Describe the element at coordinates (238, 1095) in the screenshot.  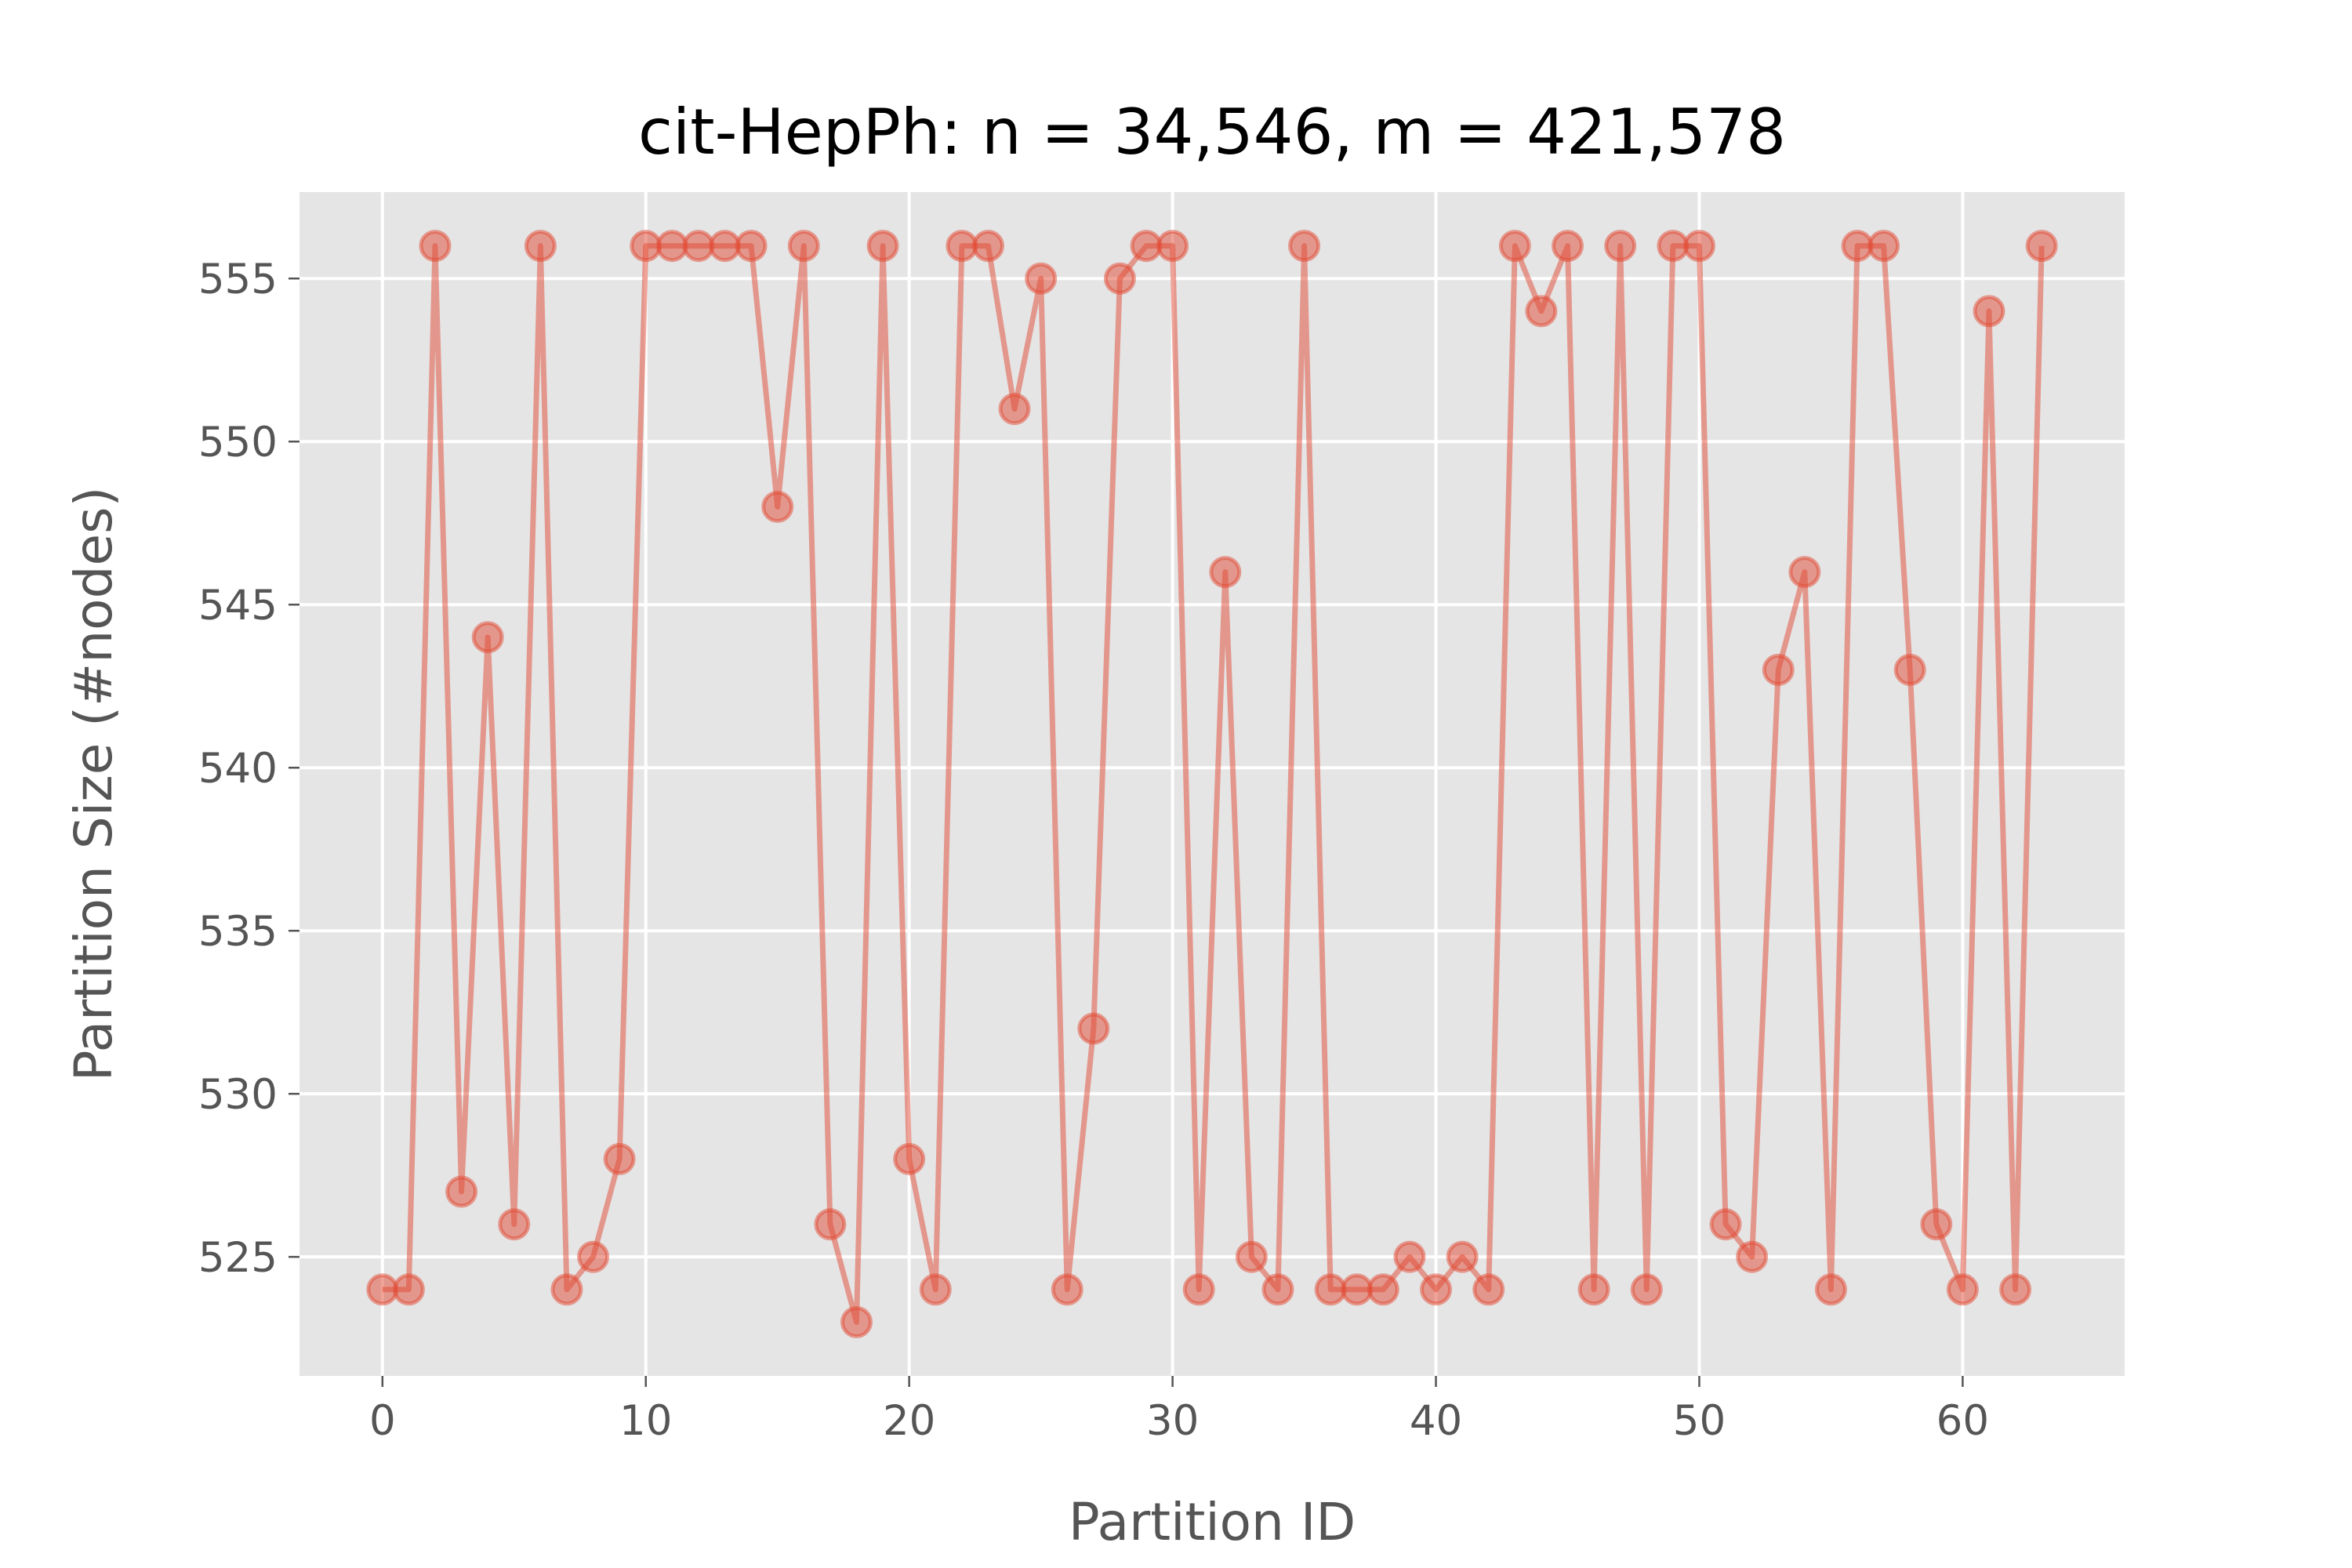
I see `y-tick-label: 530` at that location.